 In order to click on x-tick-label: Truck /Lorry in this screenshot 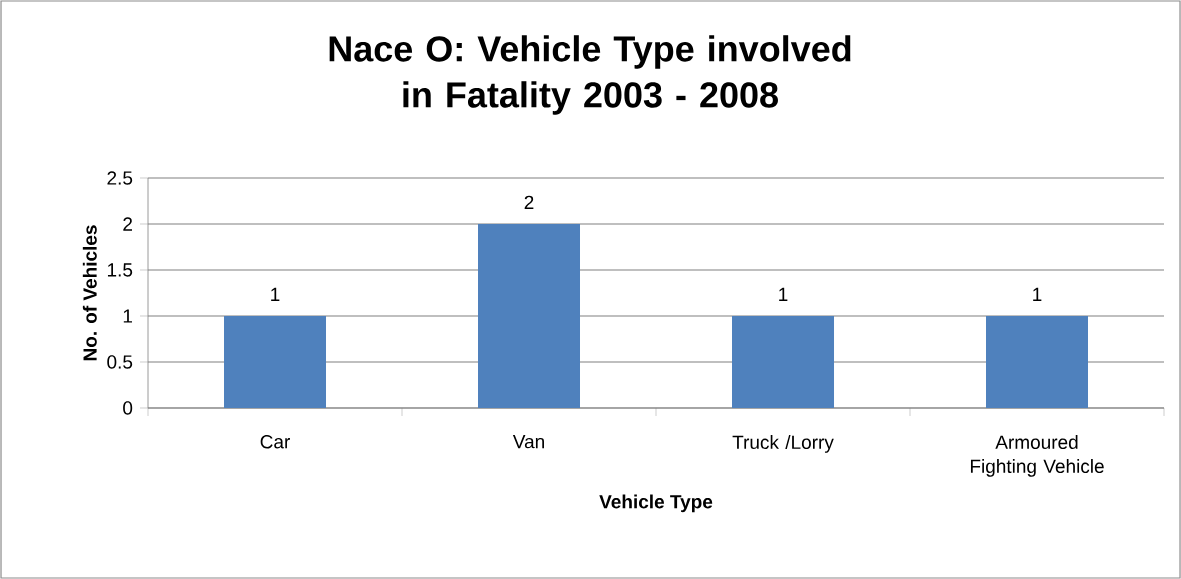, I will do `click(783, 444)`.